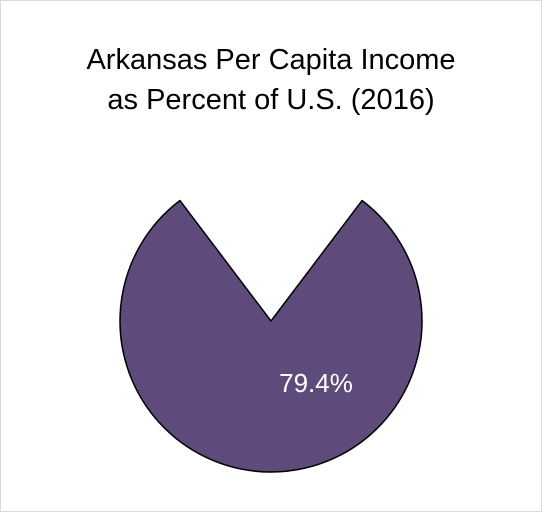  I want to click on slice-data-label: 79.4%, so click(316, 383).